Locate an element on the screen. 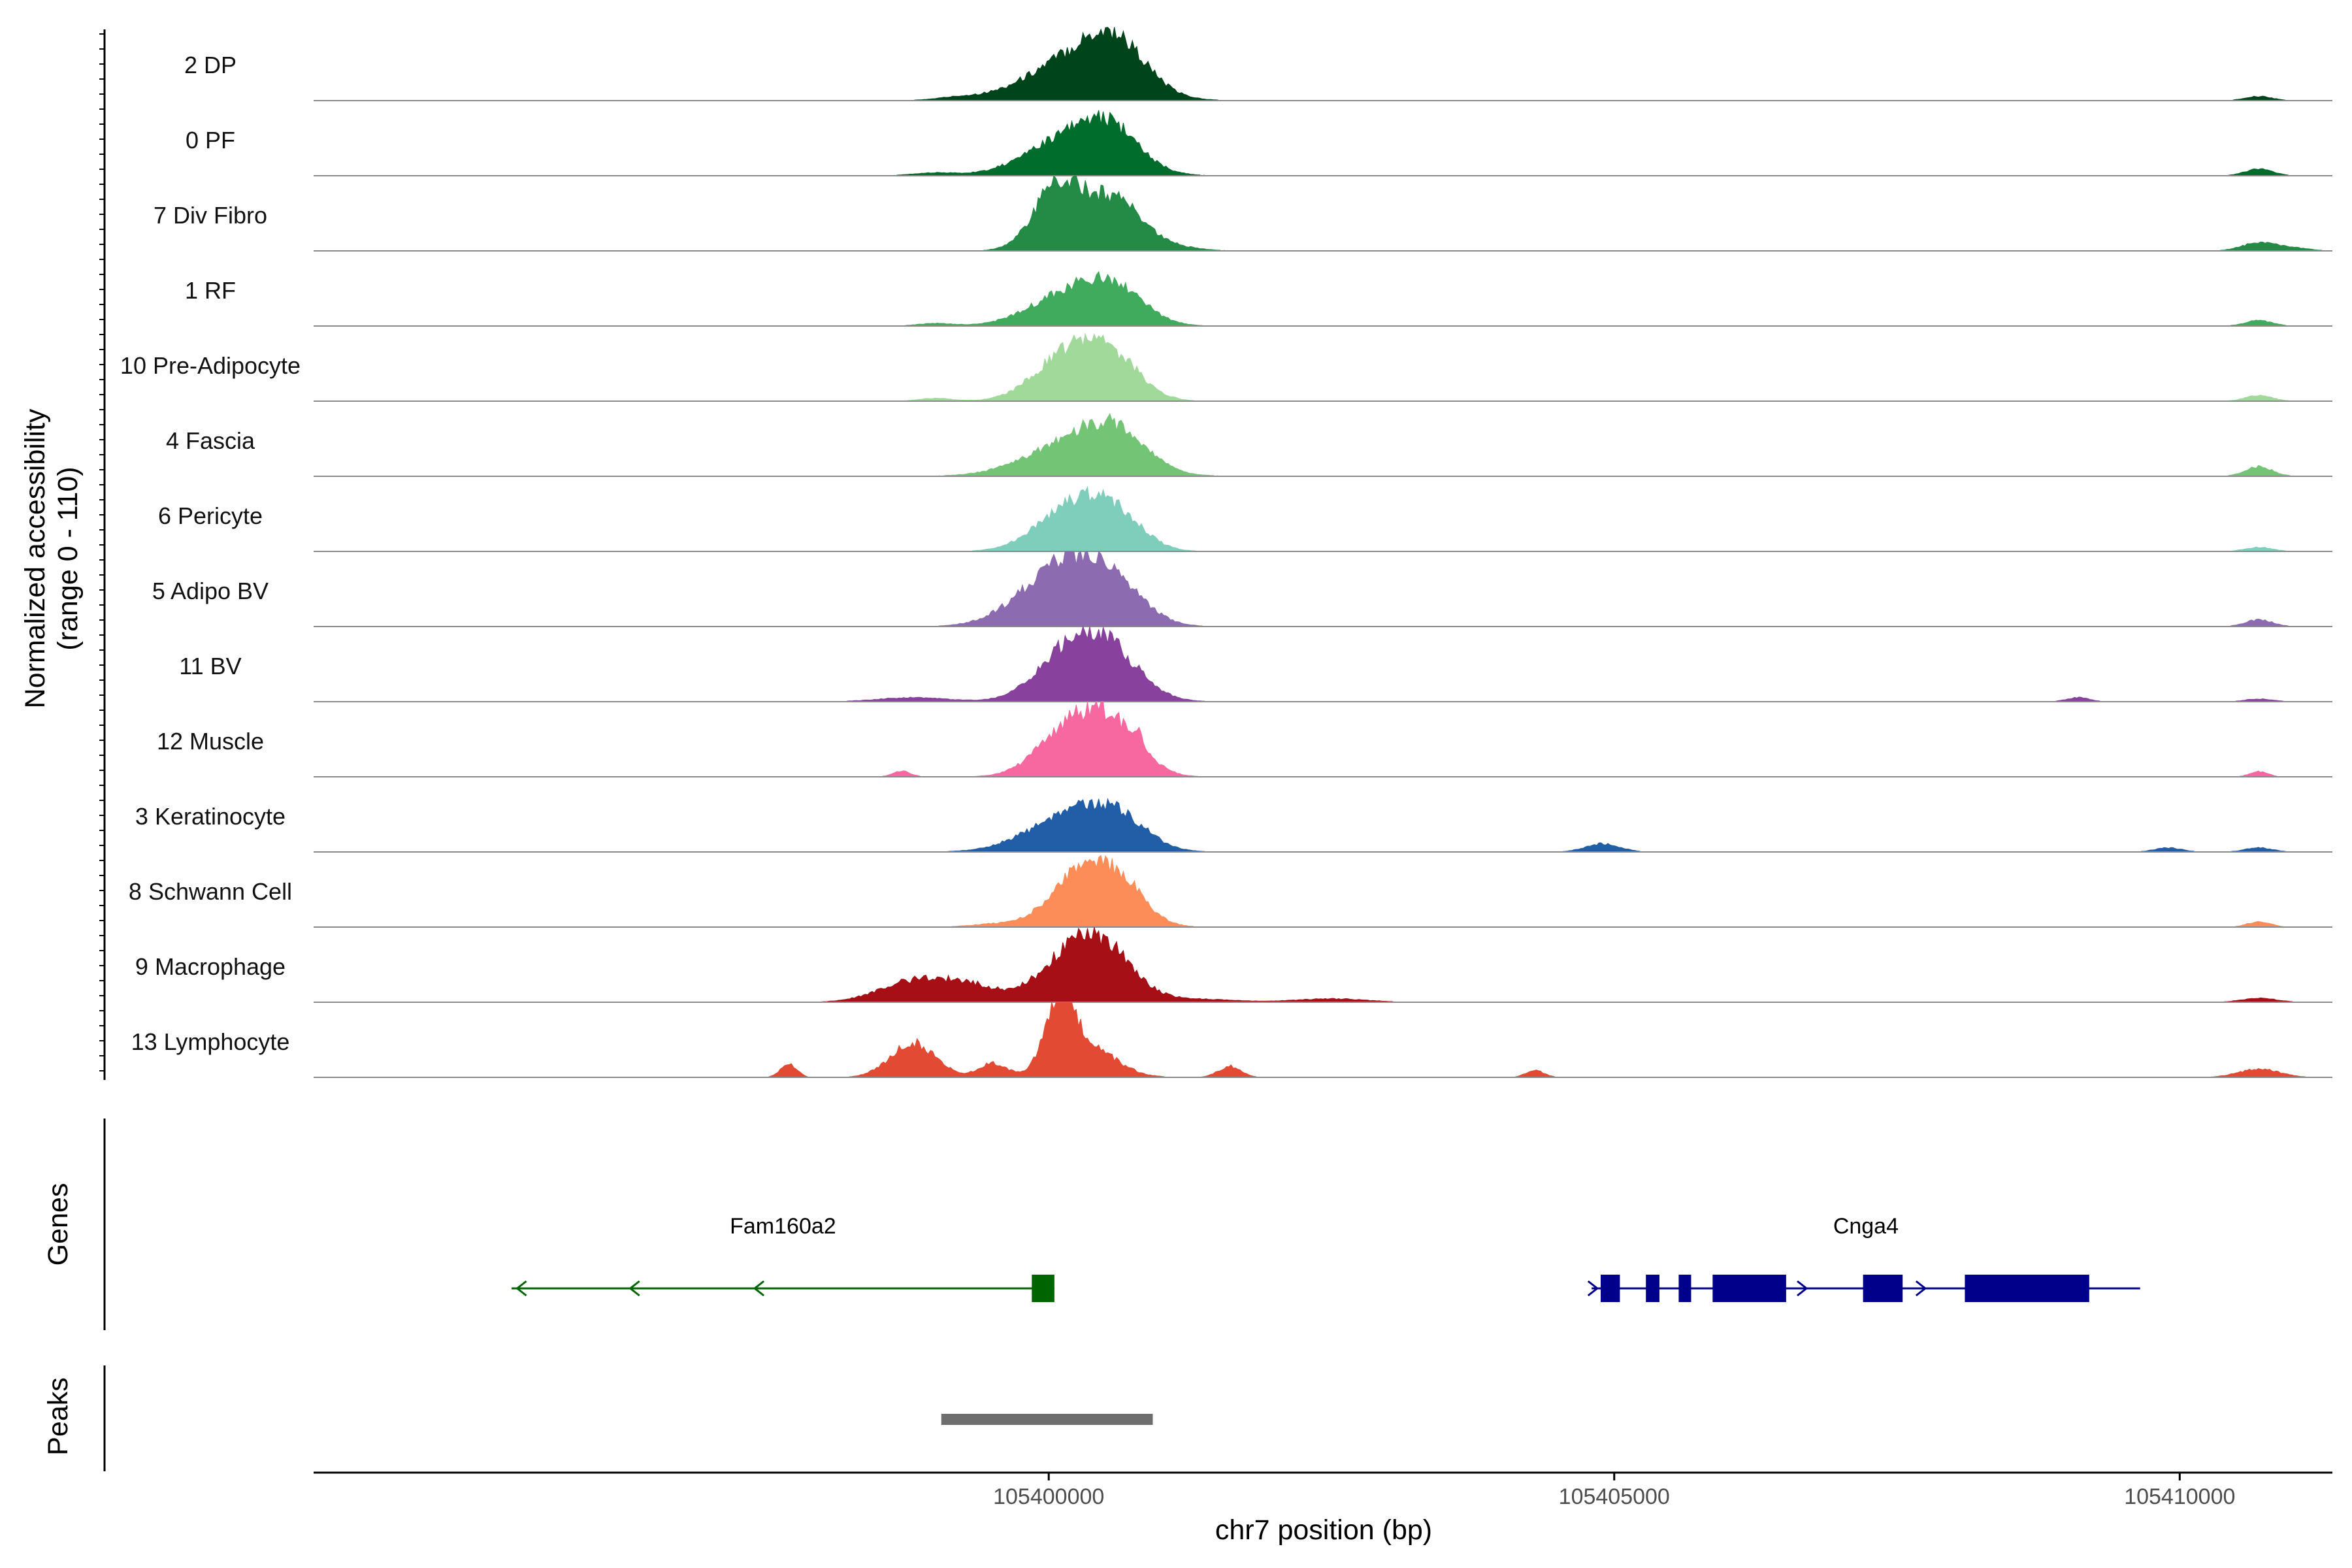  track-7: 5 Adipo BV is located at coordinates (1242, 588).